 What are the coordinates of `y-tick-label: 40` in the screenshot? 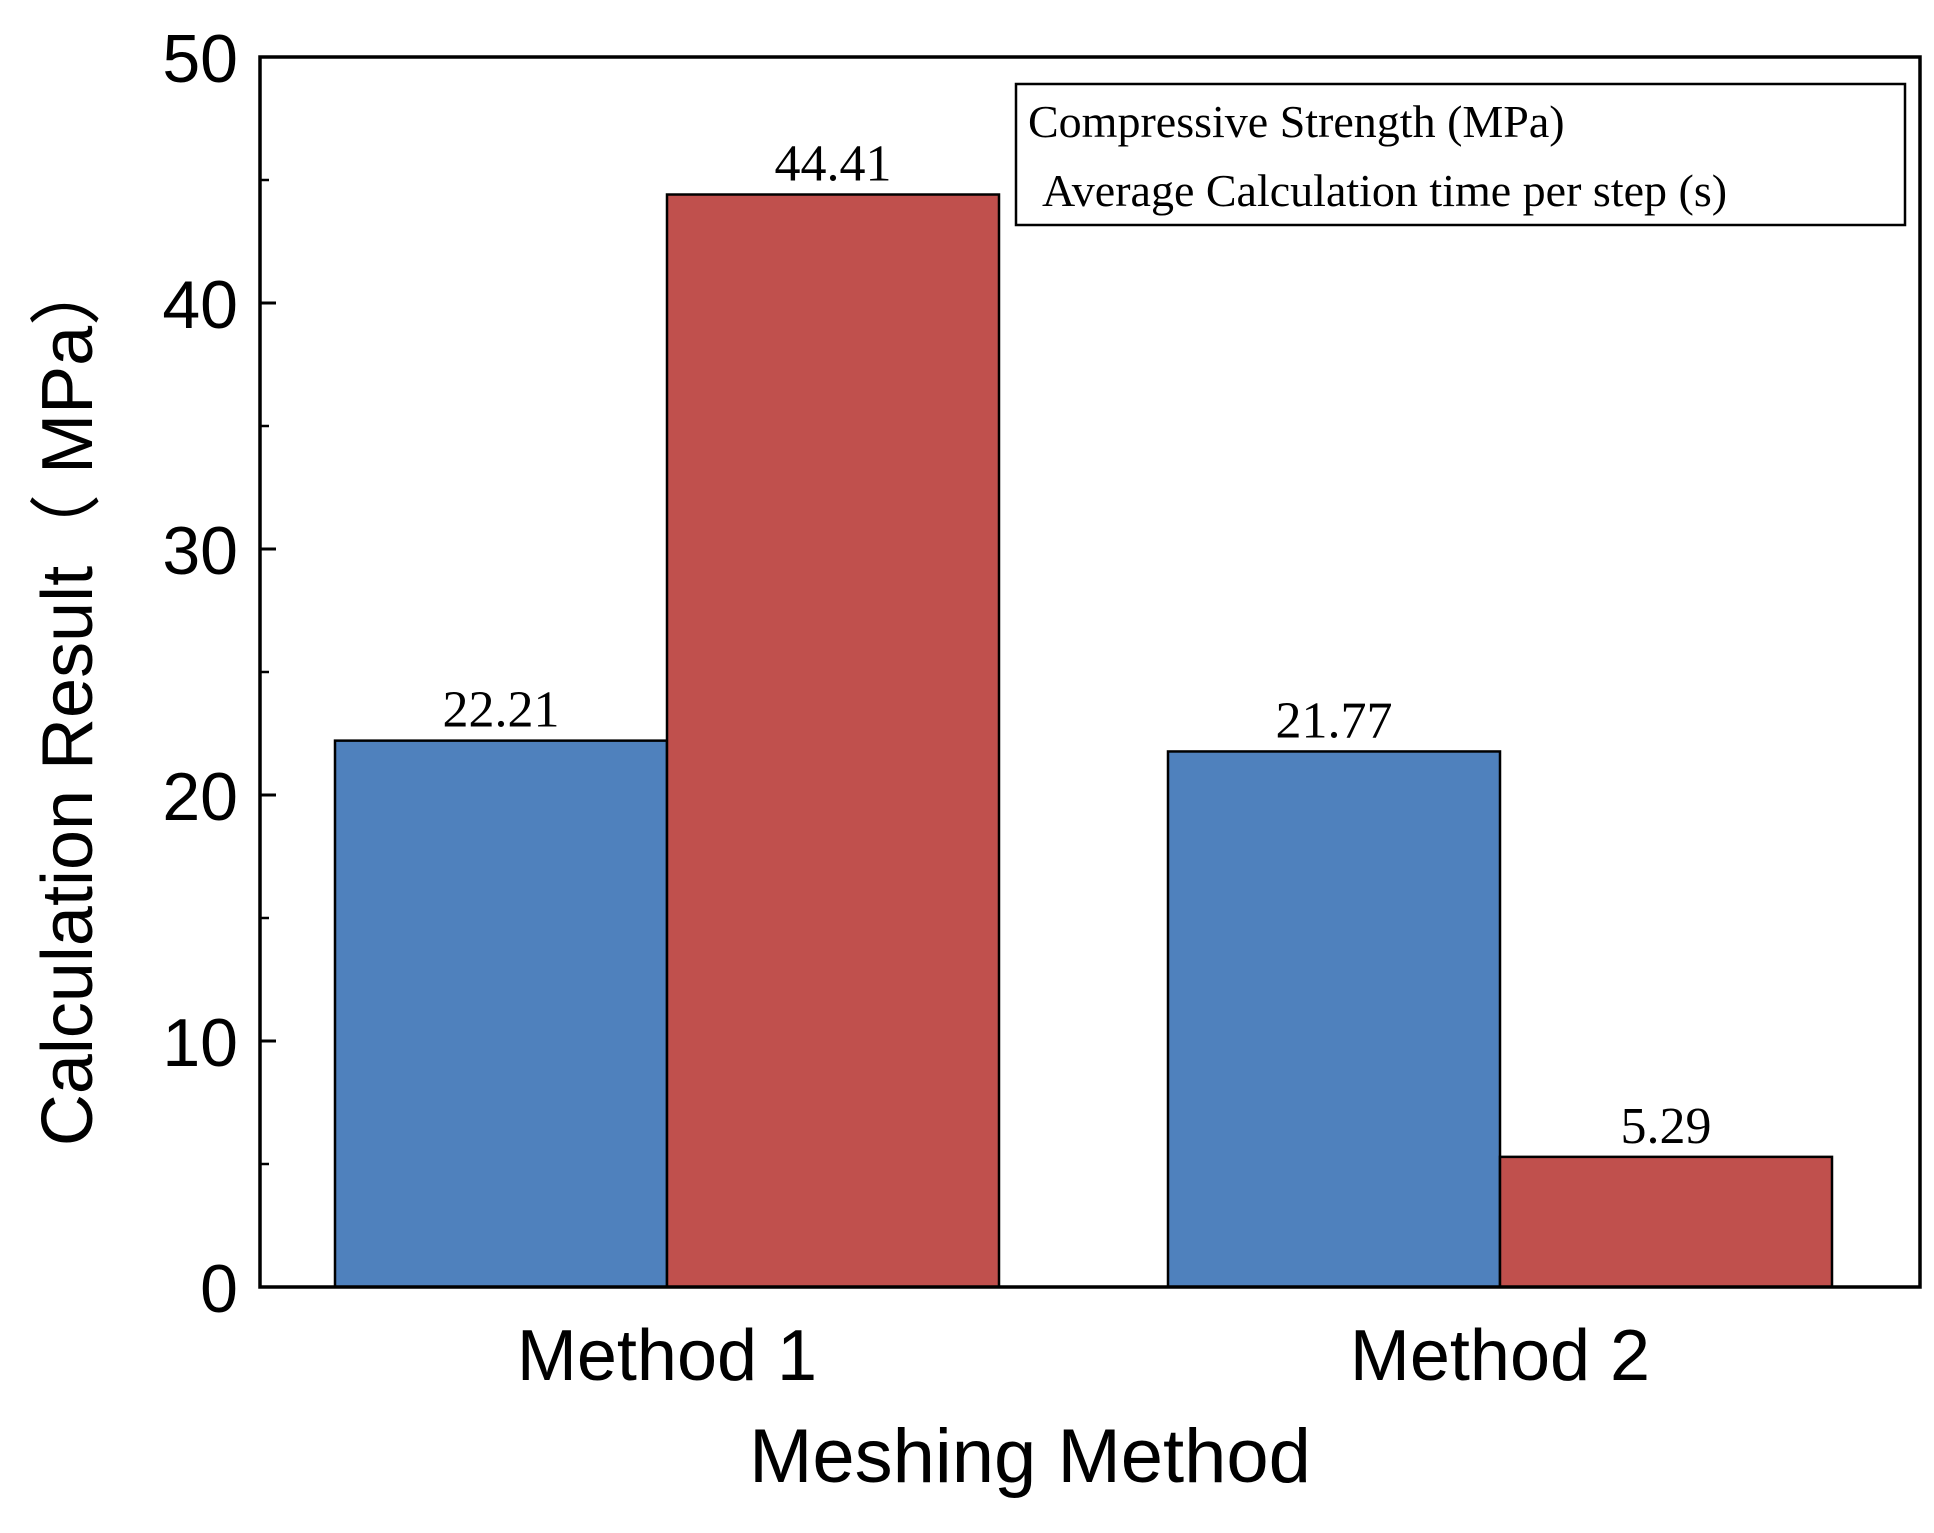 It's located at (200, 305).